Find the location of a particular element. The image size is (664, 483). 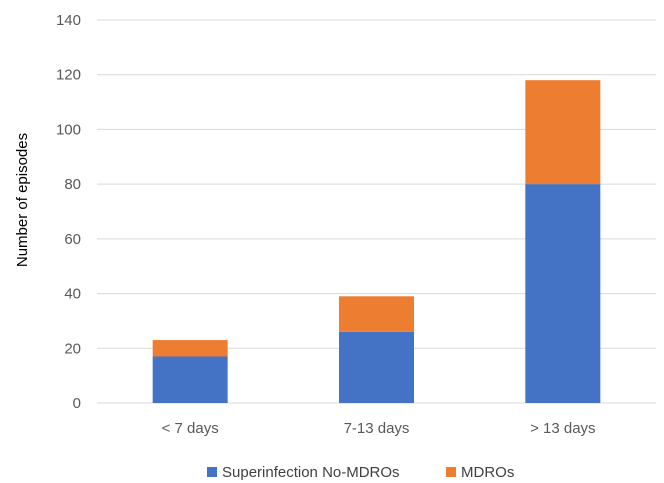

y-tick-label: 140 is located at coordinates (68, 20).